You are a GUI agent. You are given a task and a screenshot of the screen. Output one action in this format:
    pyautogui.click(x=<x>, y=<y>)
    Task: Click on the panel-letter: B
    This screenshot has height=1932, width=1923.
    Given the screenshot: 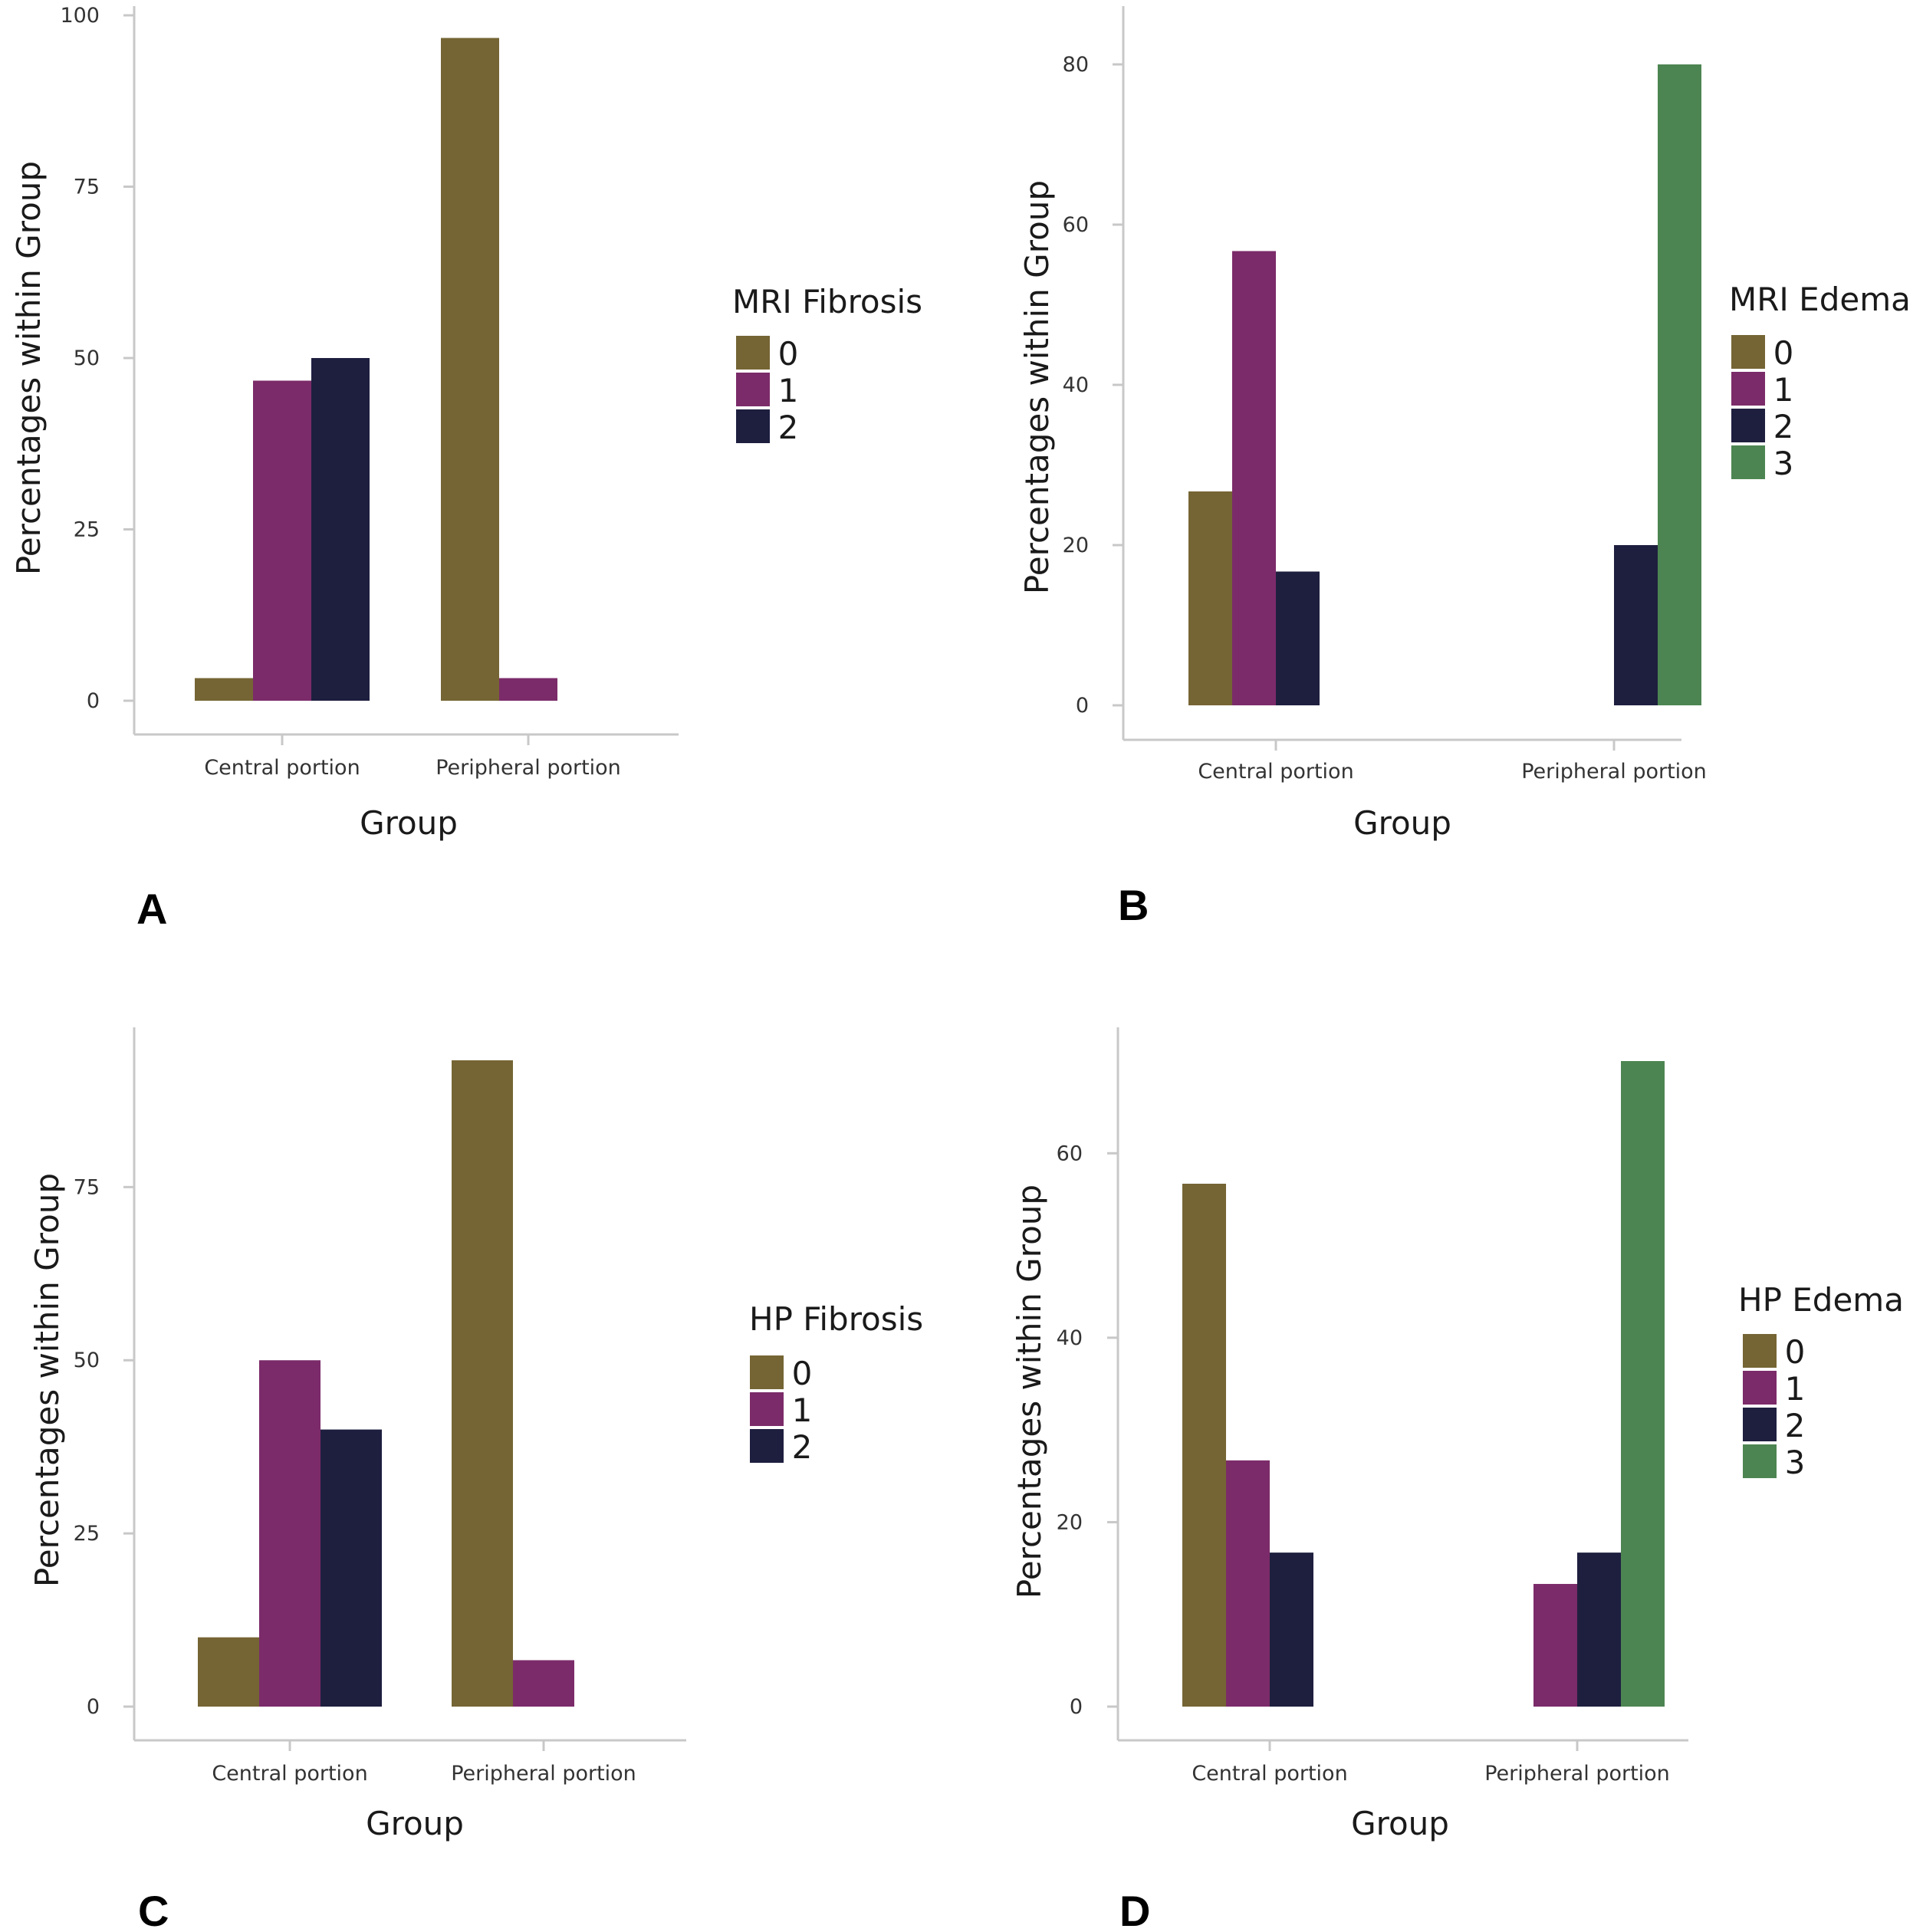 What is the action you would take?
    pyautogui.click(x=1133, y=905)
    